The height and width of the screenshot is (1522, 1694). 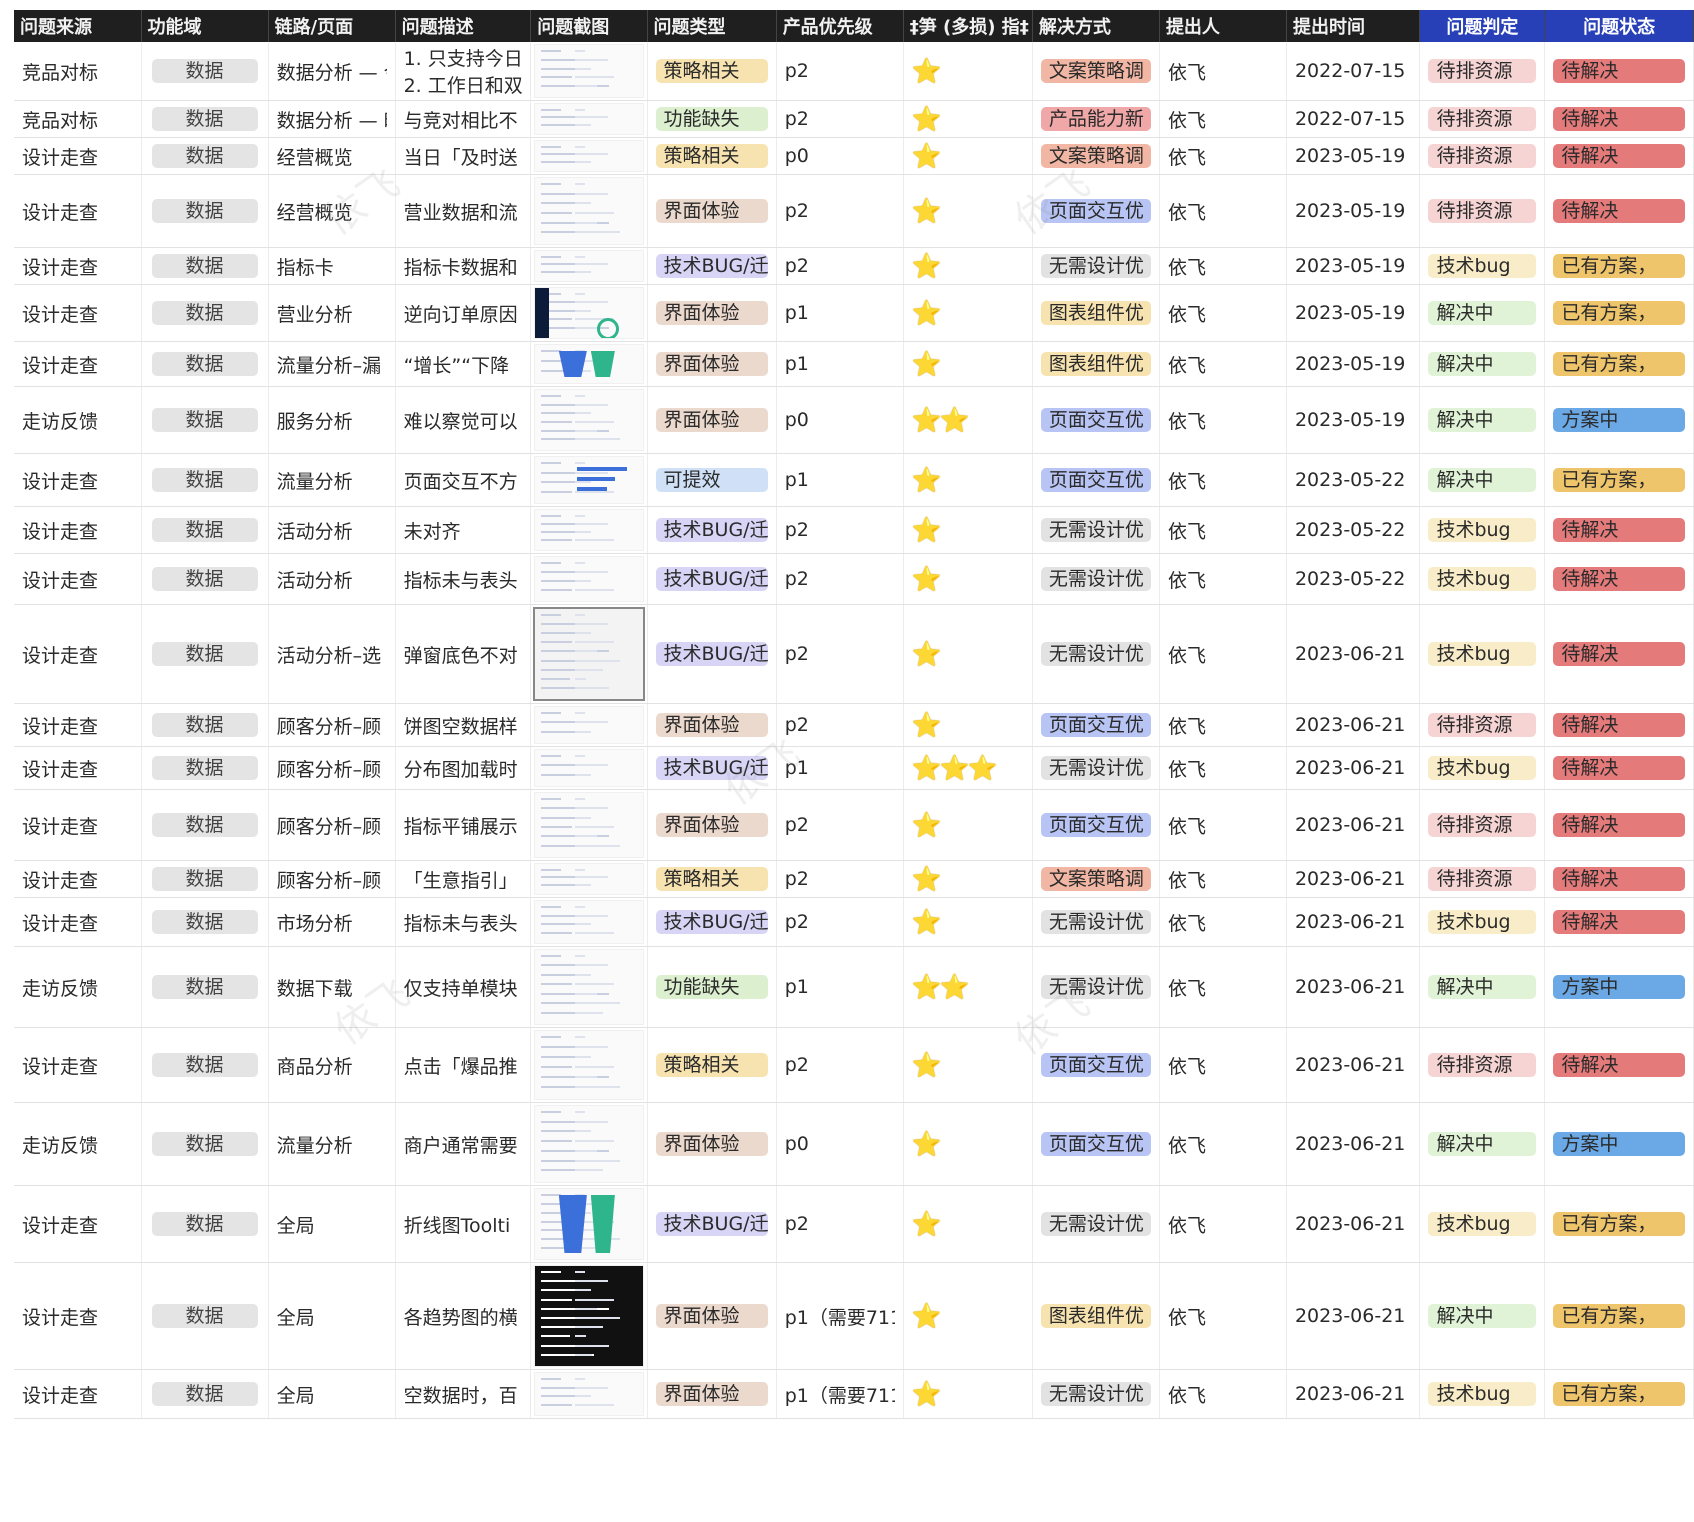 What do you see at coordinates (840, 480) in the screenshot?
I see `cell-priority: p1` at bounding box center [840, 480].